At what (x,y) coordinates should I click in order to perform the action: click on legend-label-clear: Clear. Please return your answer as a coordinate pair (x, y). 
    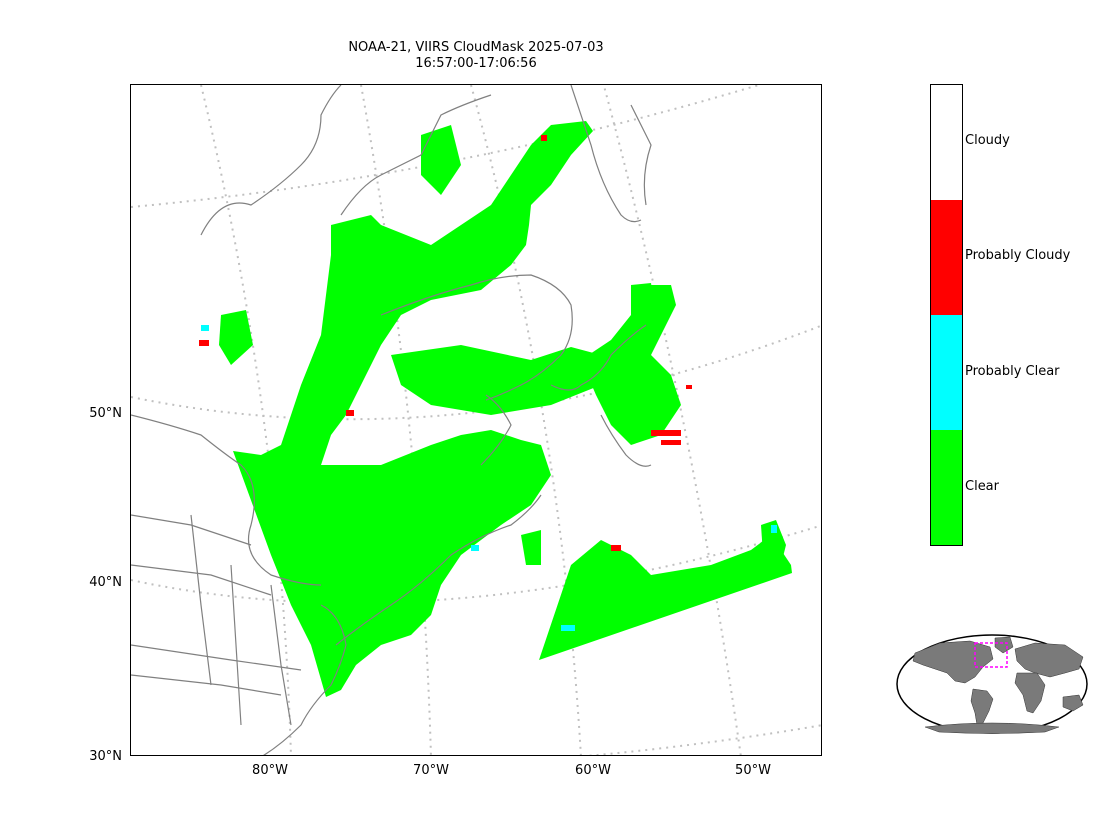
    Looking at the image, I should click on (982, 486).